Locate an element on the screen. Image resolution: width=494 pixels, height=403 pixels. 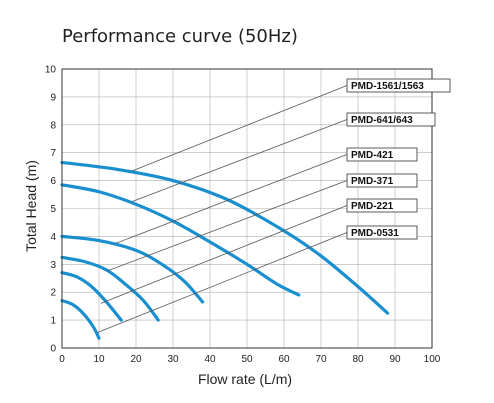
curve-label: PMD-371 is located at coordinates (372, 181).